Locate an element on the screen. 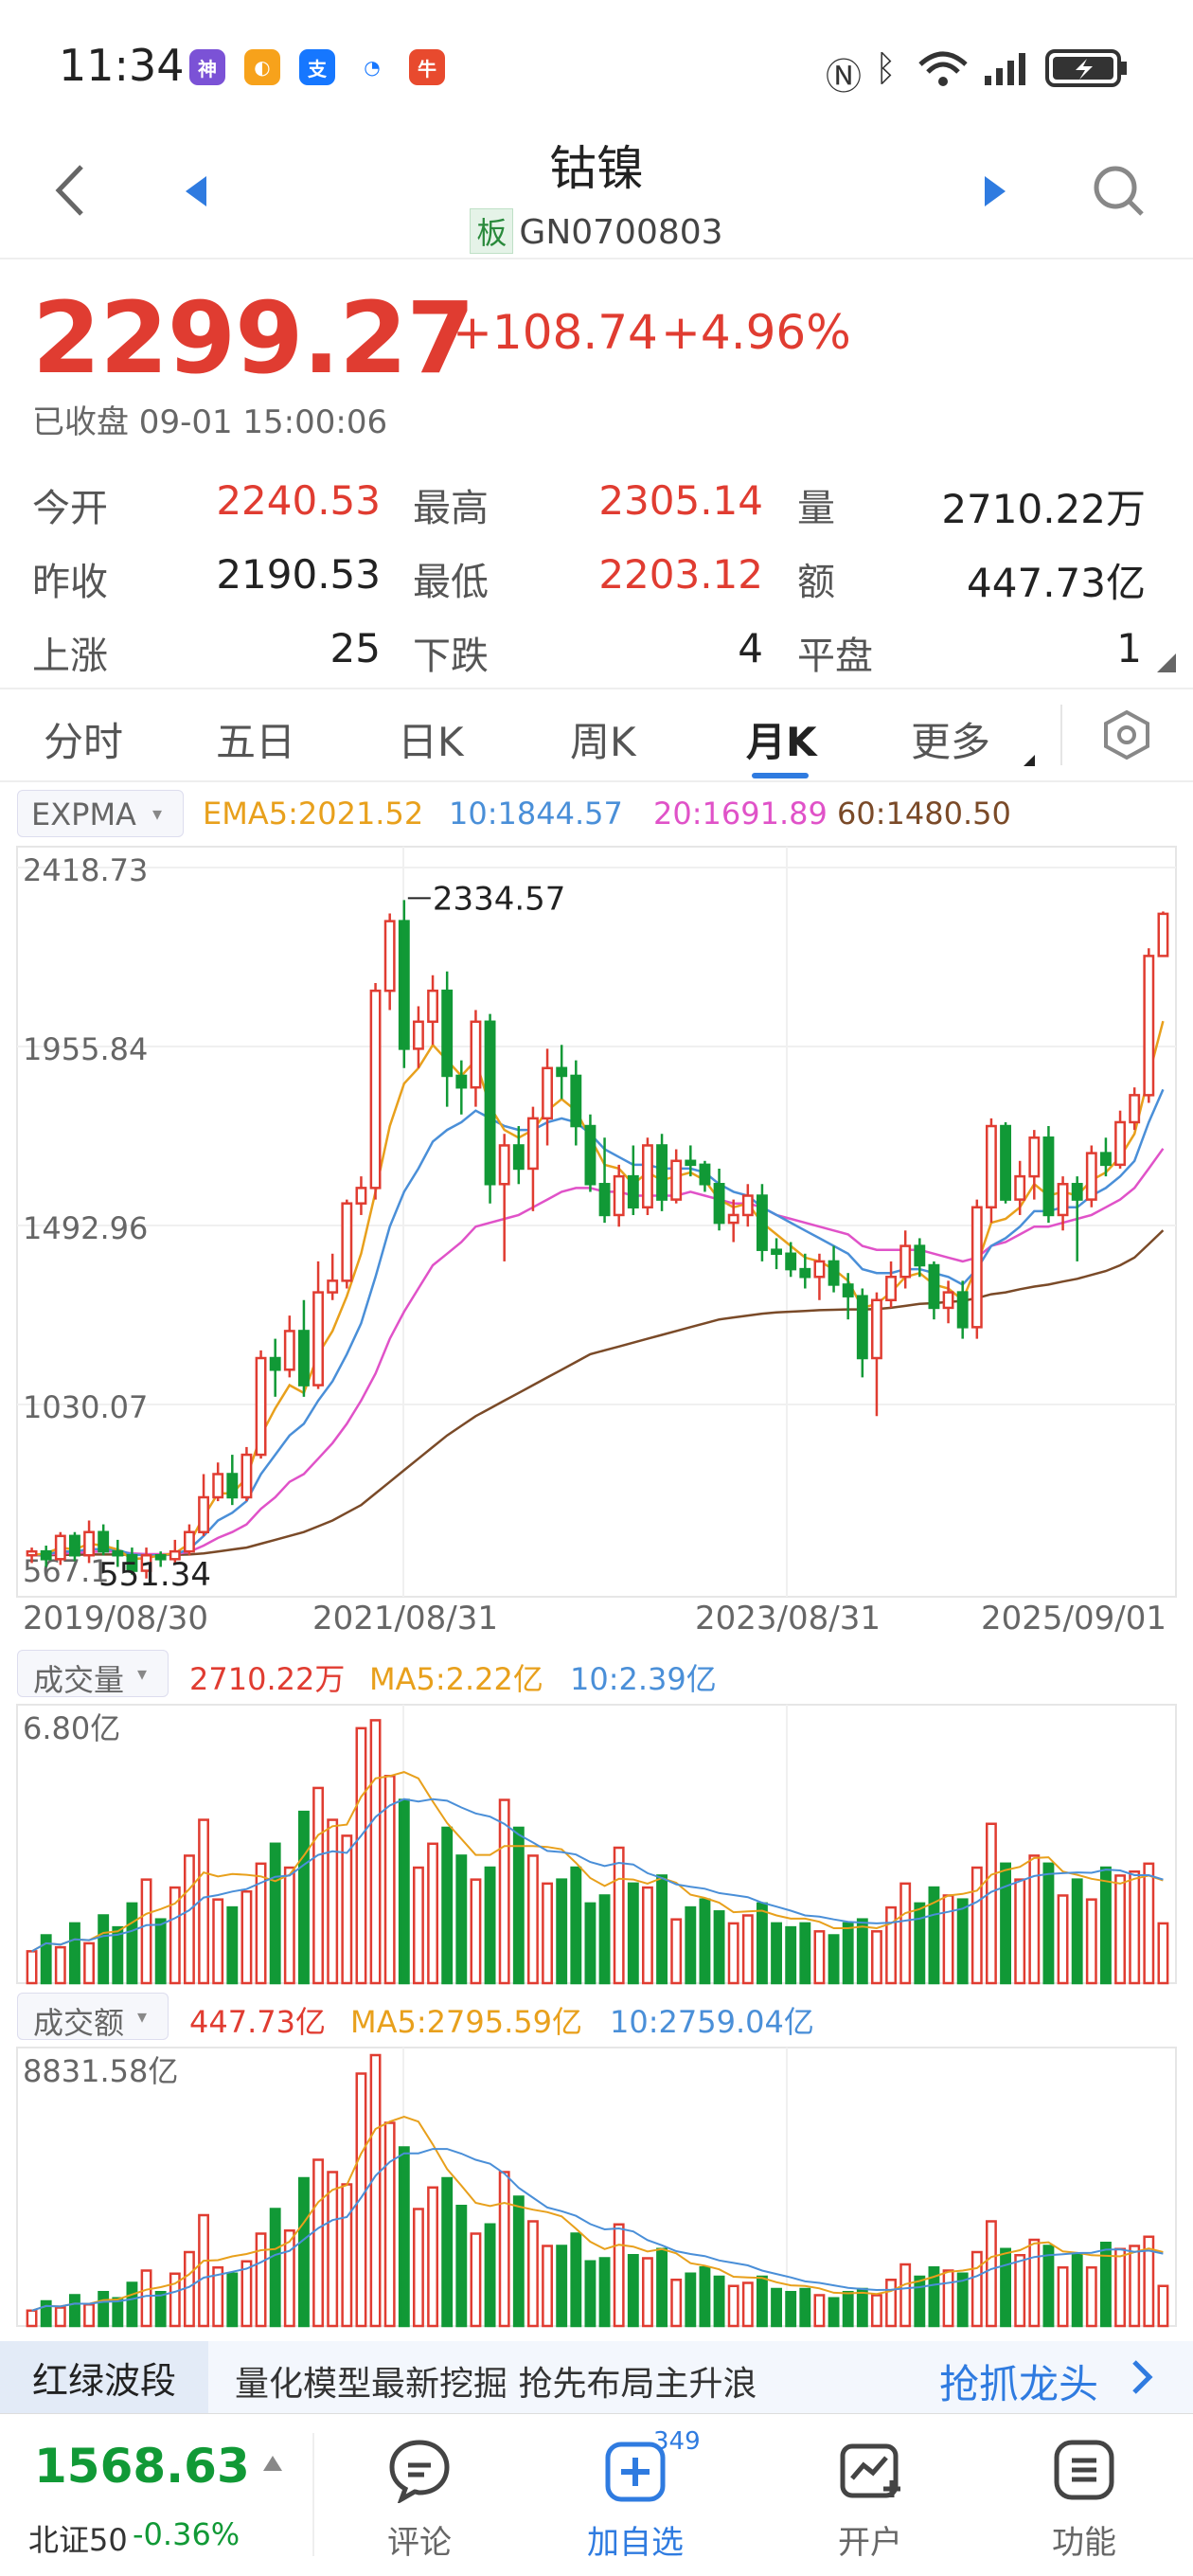  volume-ma5: MA5:2.22亿 is located at coordinates (456, 1679).